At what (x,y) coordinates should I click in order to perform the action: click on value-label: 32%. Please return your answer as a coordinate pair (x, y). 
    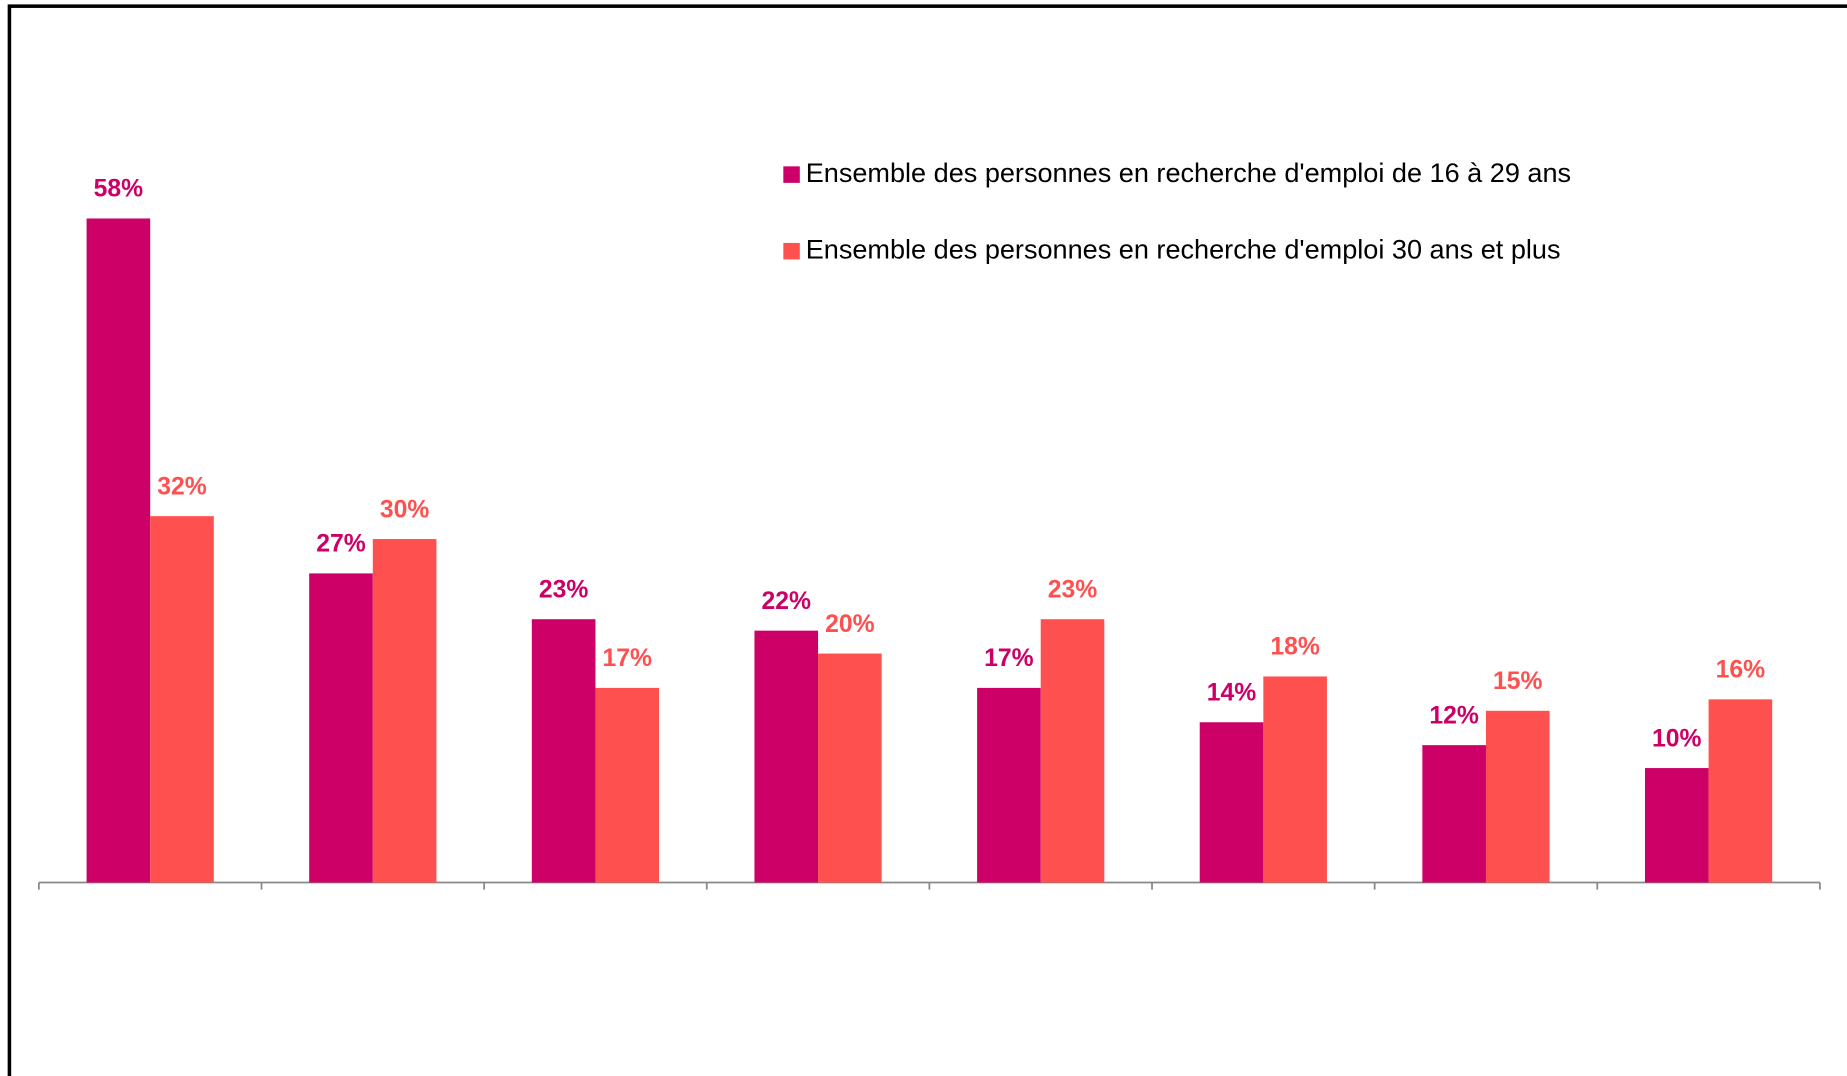
    Looking at the image, I should click on (181, 486).